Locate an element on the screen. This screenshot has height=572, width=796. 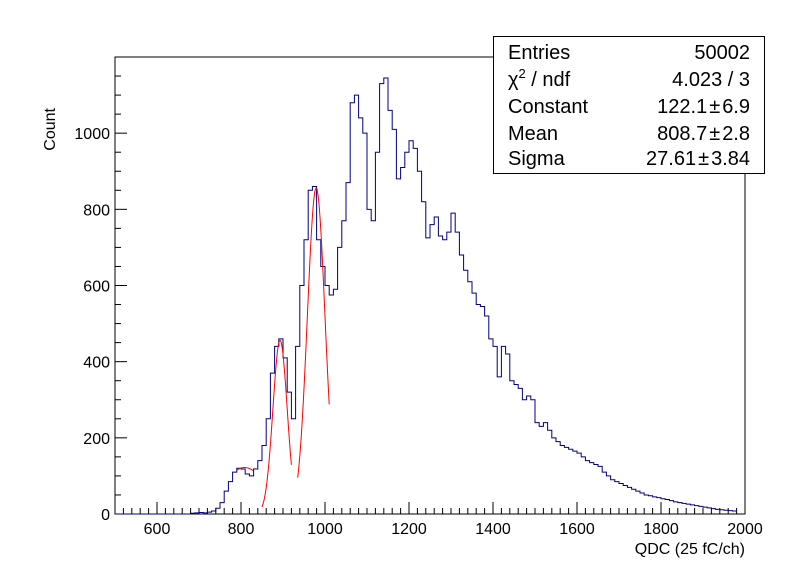
sigma-value: 27.61 is located at coordinates (671, 159).